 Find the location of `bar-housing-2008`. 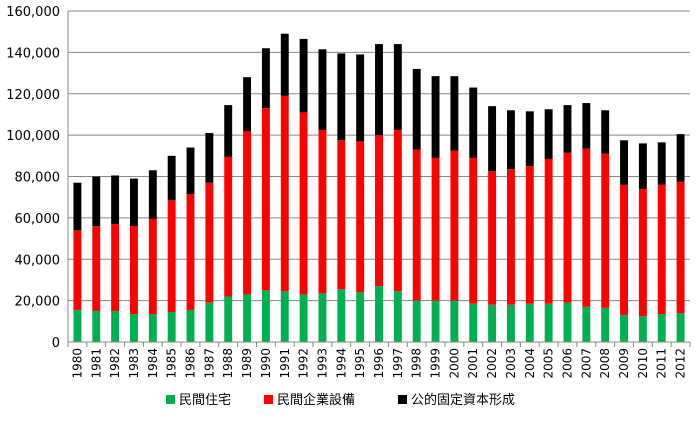

bar-housing-2008 is located at coordinates (605, 324).